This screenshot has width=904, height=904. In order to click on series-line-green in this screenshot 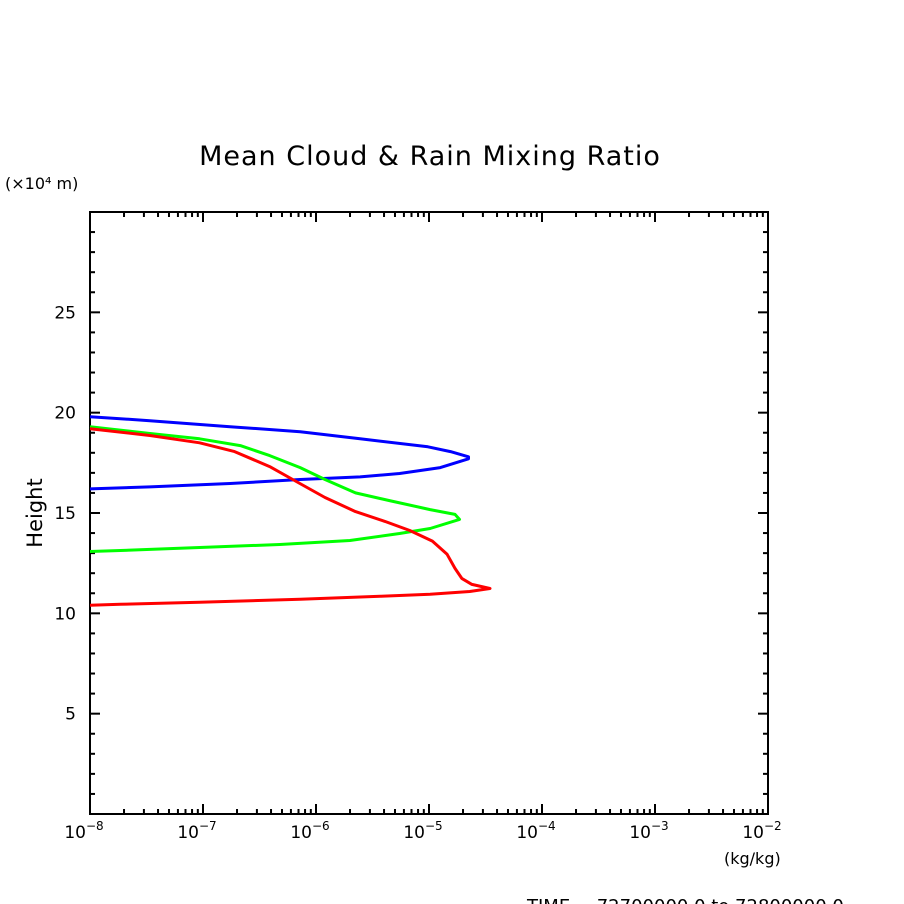, I will do `click(275, 489)`.